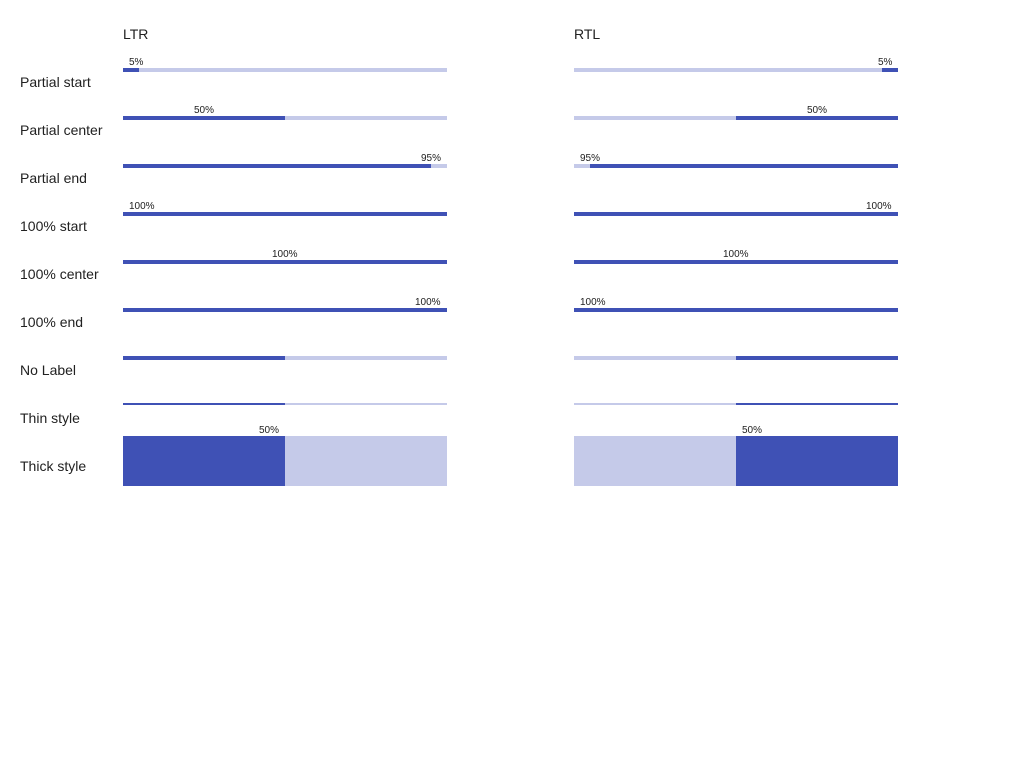 This screenshot has width=1024, height=768. I want to click on row-label: Thick style, so click(53, 466).